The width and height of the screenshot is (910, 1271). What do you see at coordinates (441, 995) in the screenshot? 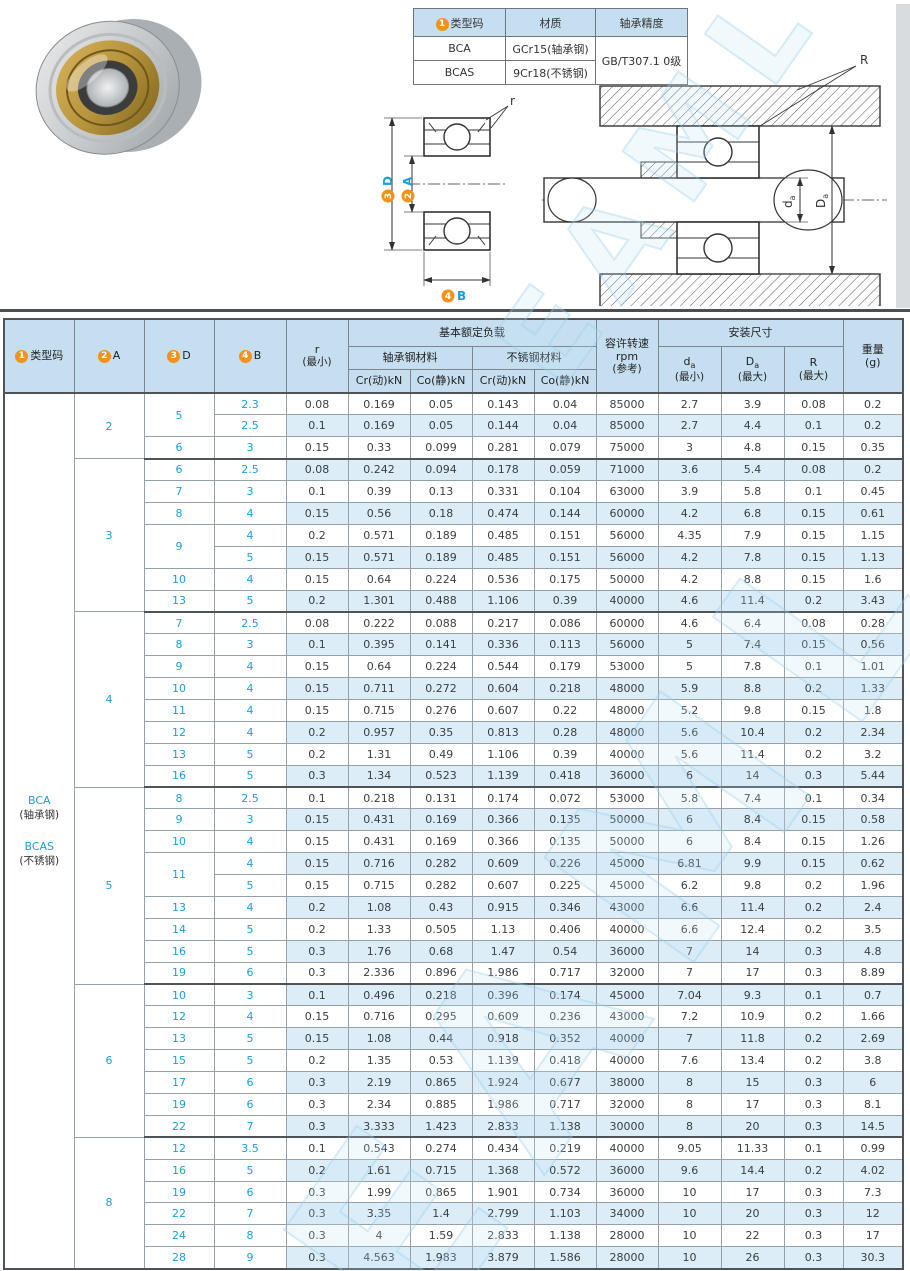
I see `value-cell: 0.218` at bounding box center [441, 995].